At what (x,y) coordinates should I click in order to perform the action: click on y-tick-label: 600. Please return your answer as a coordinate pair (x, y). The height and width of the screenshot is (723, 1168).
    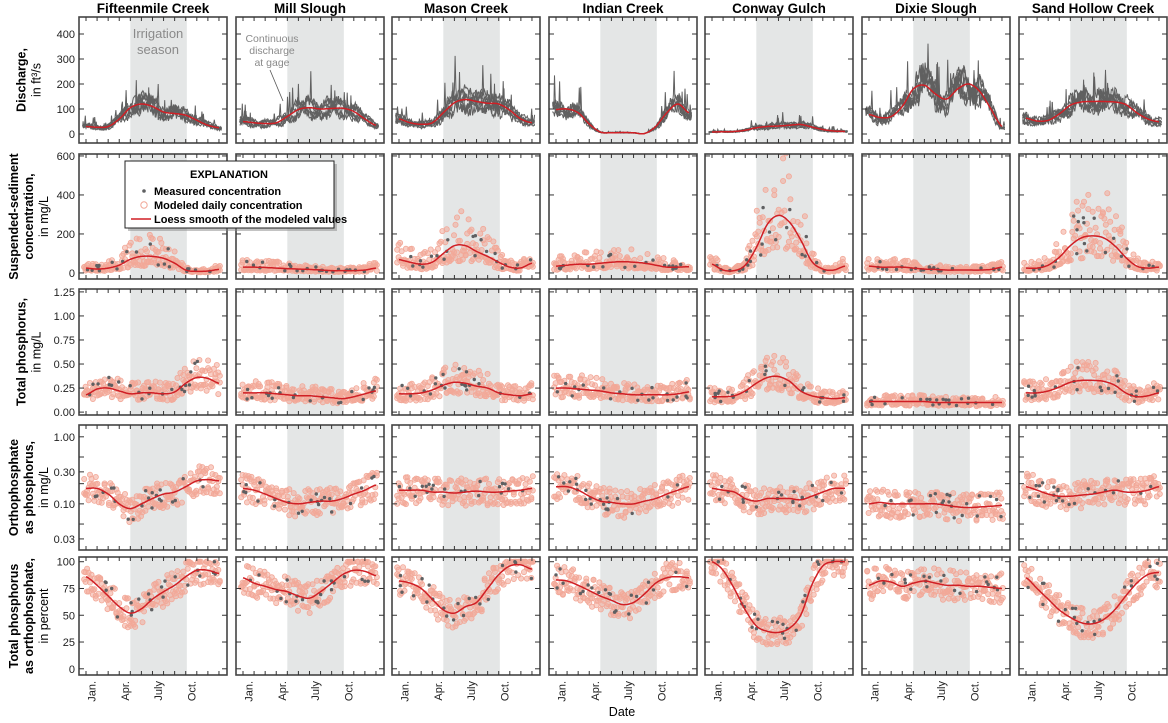
    Looking at the image, I should click on (66, 157).